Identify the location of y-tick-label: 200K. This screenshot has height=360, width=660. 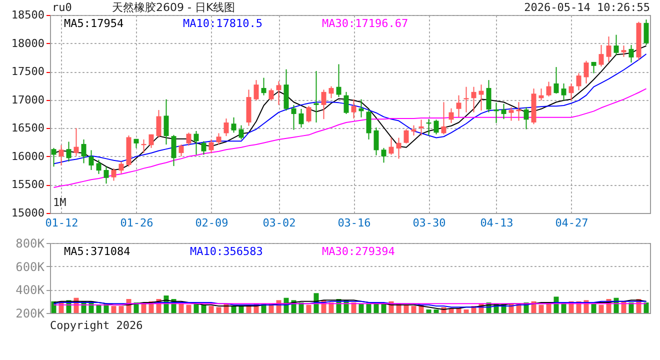
(31, 313).